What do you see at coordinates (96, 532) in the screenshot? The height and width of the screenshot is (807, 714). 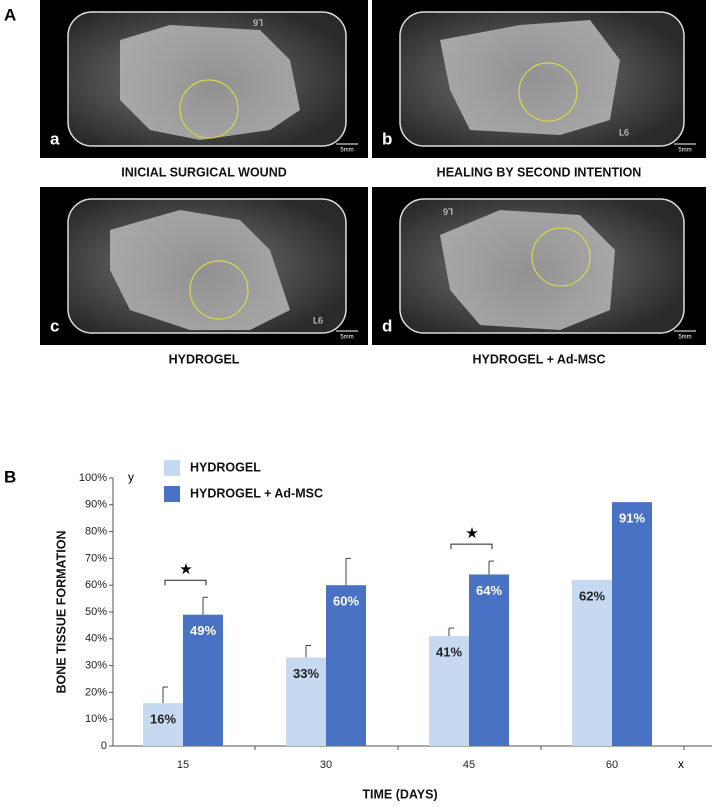 I see `y-tick-label: 80%` at bounding box center [96, 532].